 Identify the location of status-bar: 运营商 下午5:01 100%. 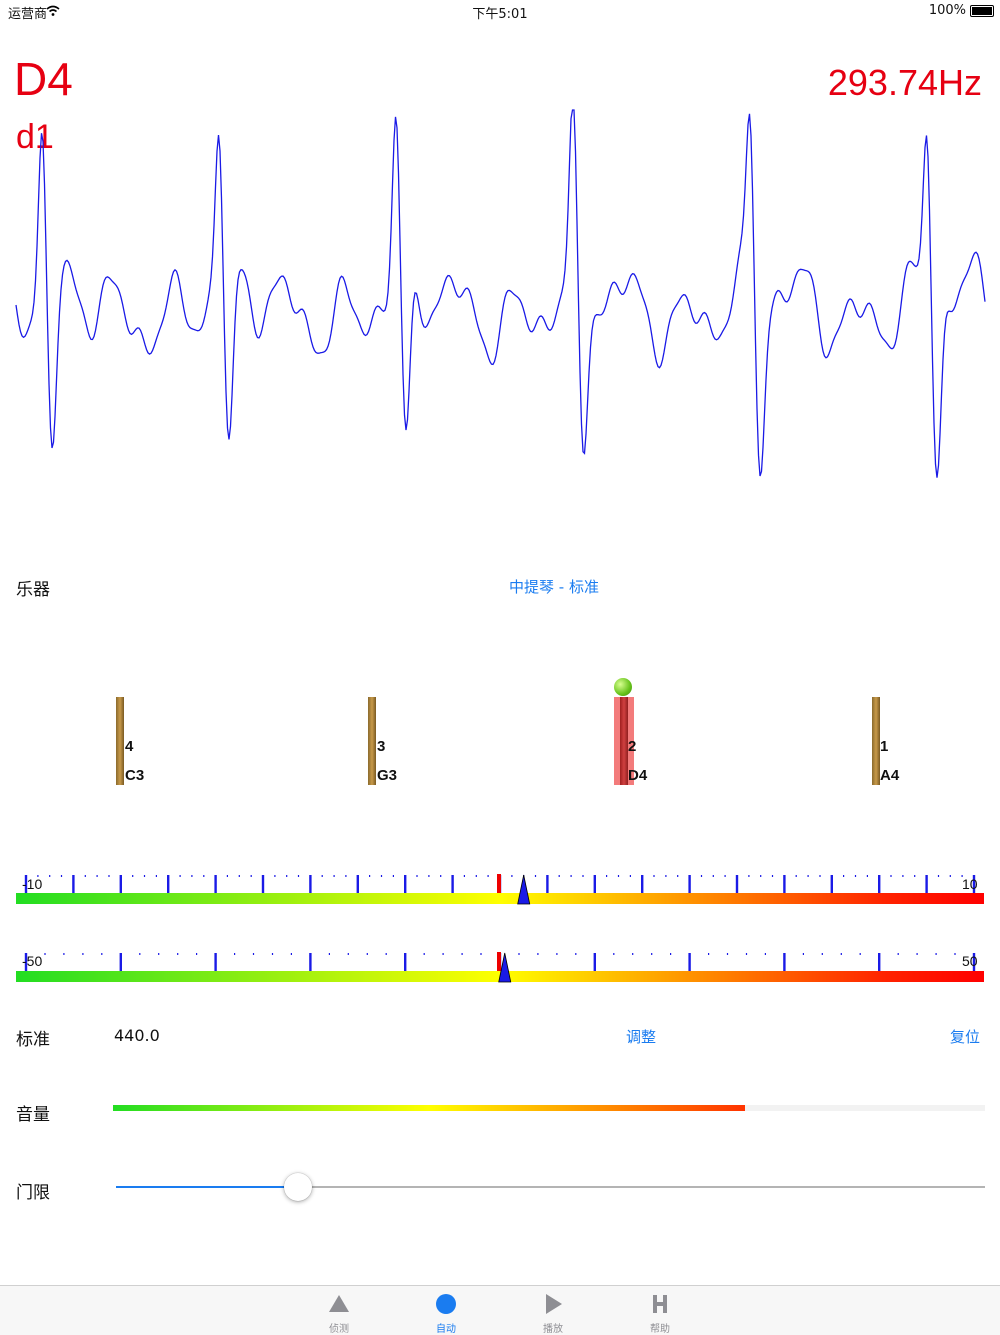
(500, 11).